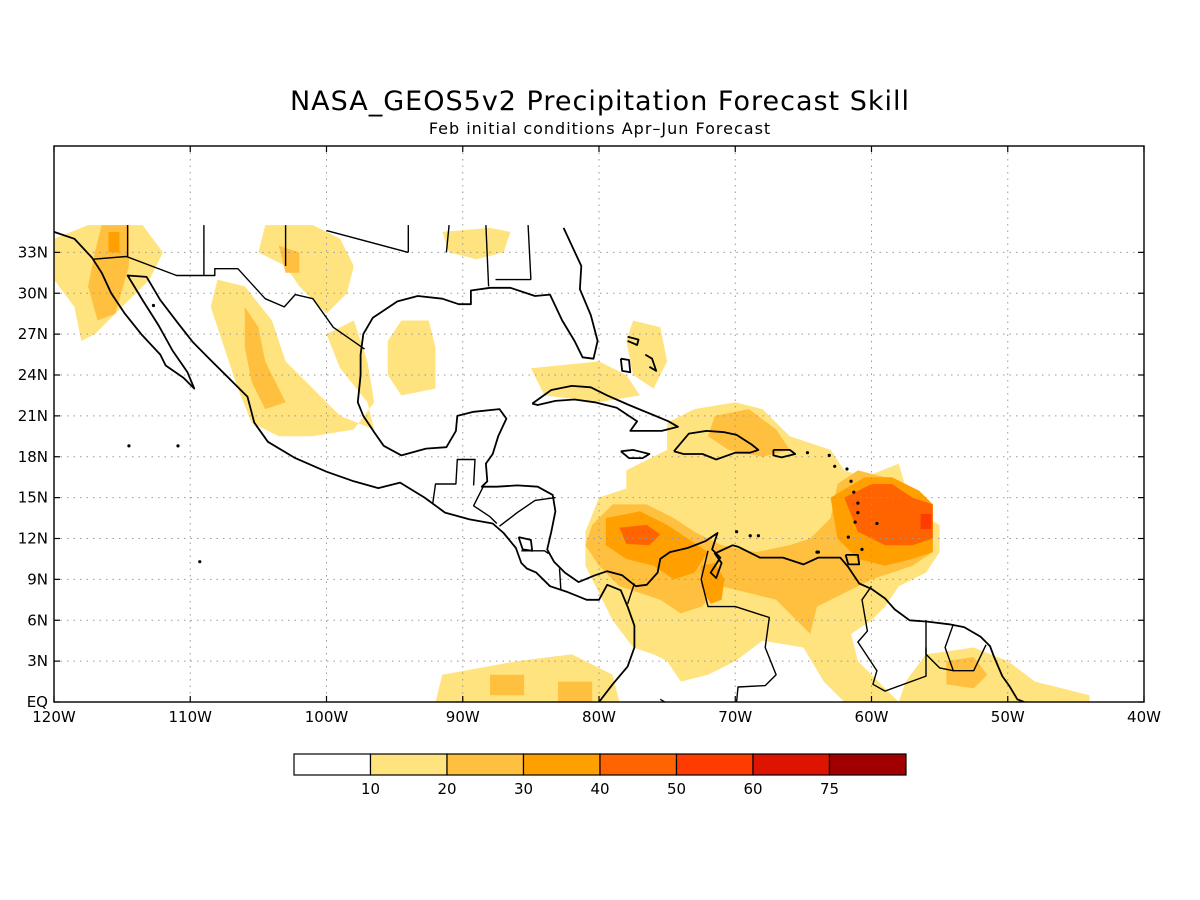  I want to click on y-tick-label: 24N, so click(33, 375).